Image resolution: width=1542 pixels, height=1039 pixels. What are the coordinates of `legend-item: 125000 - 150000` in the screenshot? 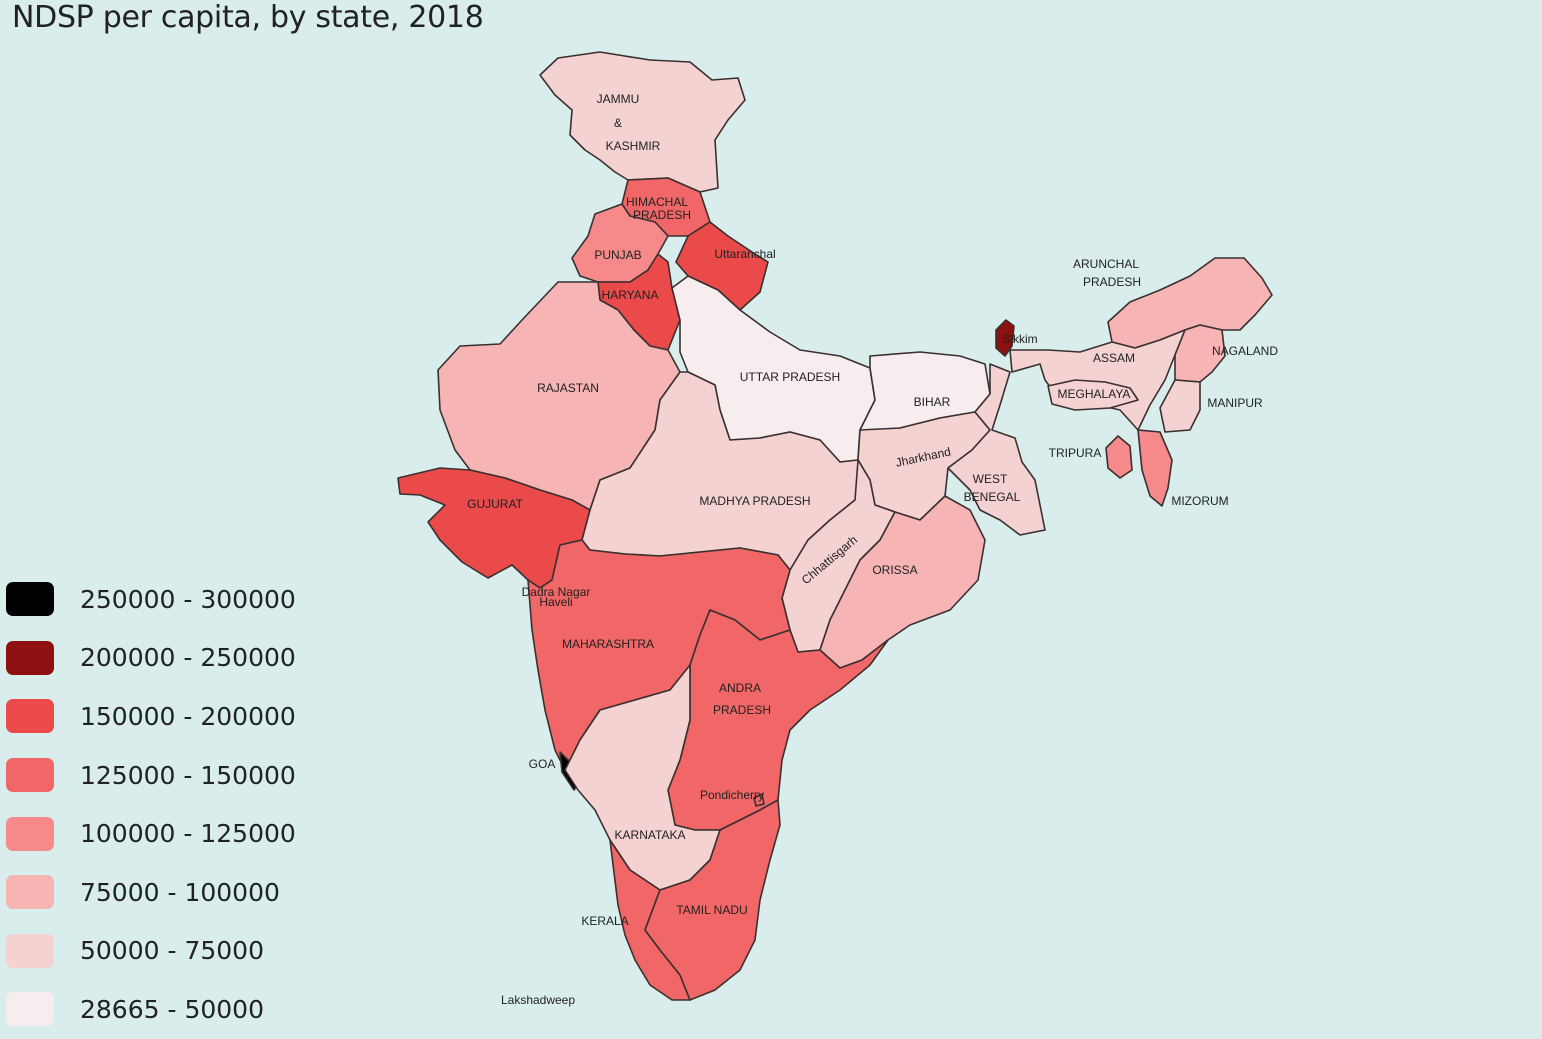 It's located at (151, 775).